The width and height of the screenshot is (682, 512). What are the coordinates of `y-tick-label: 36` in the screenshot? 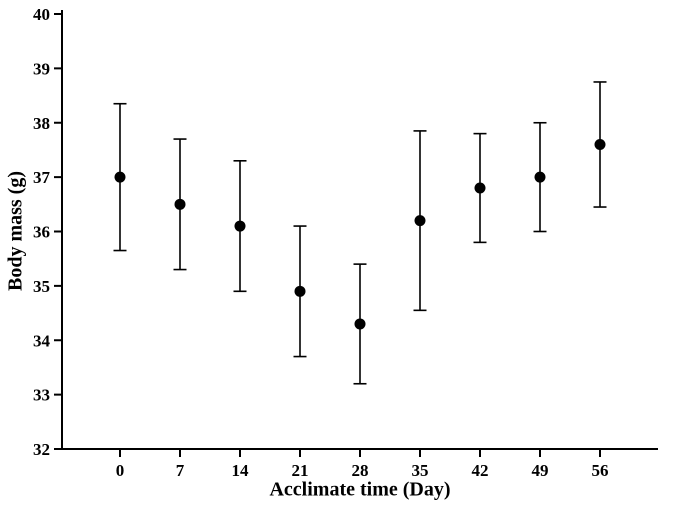 It's located at (41, 232).